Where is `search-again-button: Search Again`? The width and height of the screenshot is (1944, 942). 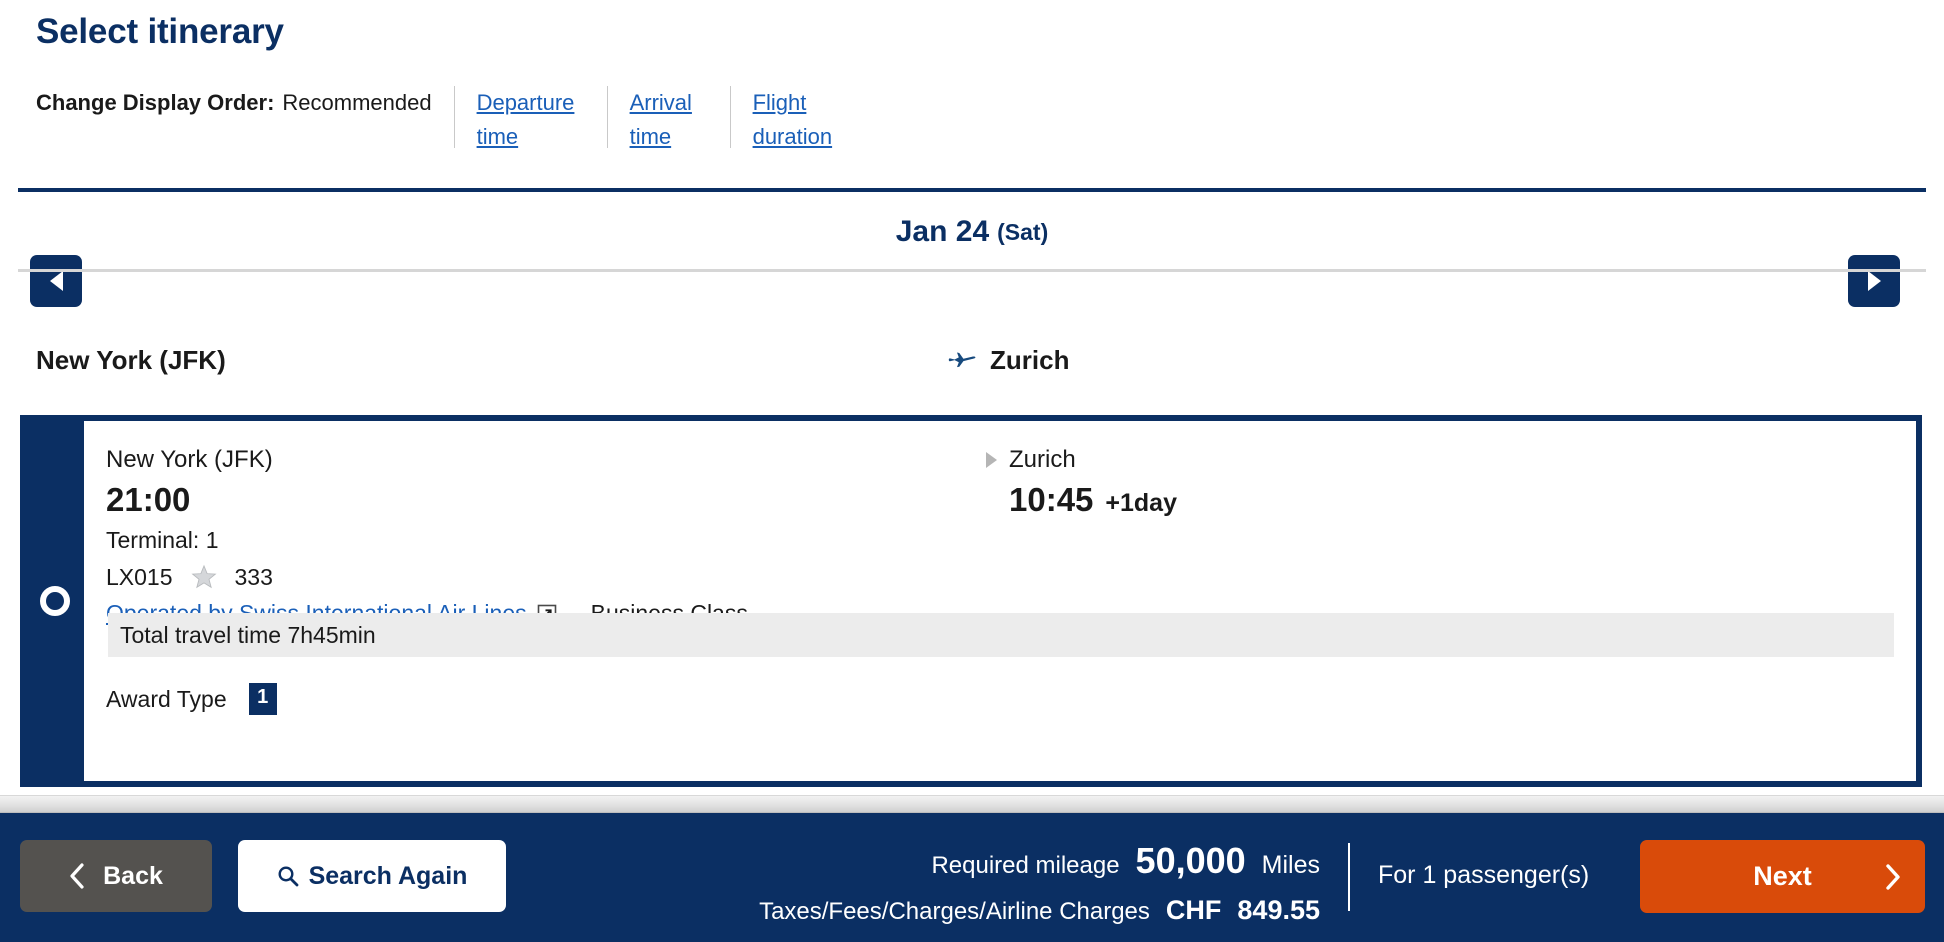
search-again-button: Search Again is located at coordinates (372, 876).